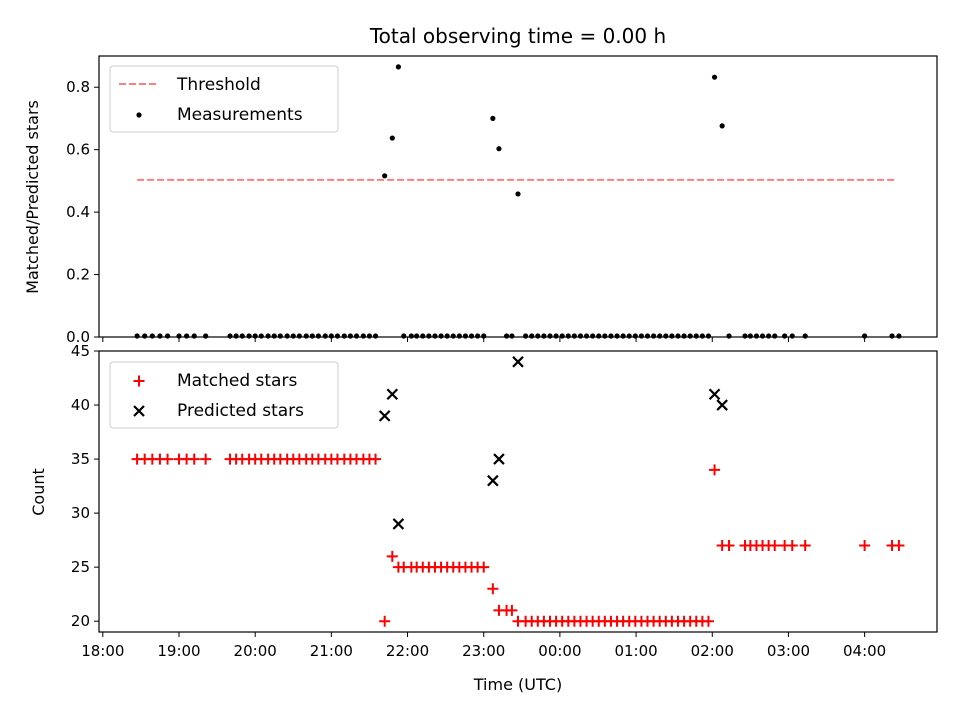 This screenshot has width=960, height=720. I want to click on bottom-x-tick-label: 22:00, so click(407, 651).